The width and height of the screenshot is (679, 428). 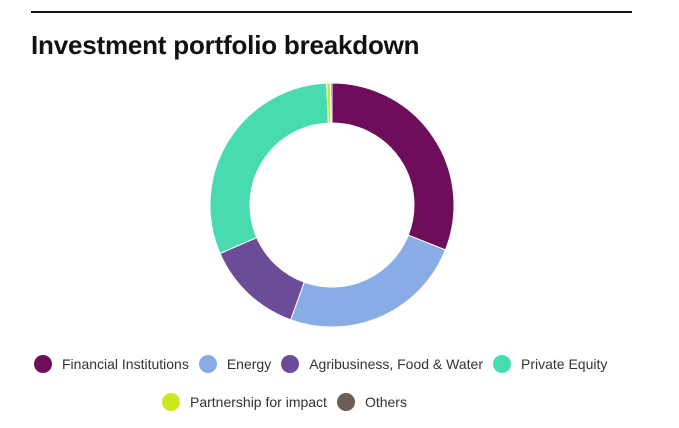 I want to click on legend-label: Energy, so click(x=249, y=364).